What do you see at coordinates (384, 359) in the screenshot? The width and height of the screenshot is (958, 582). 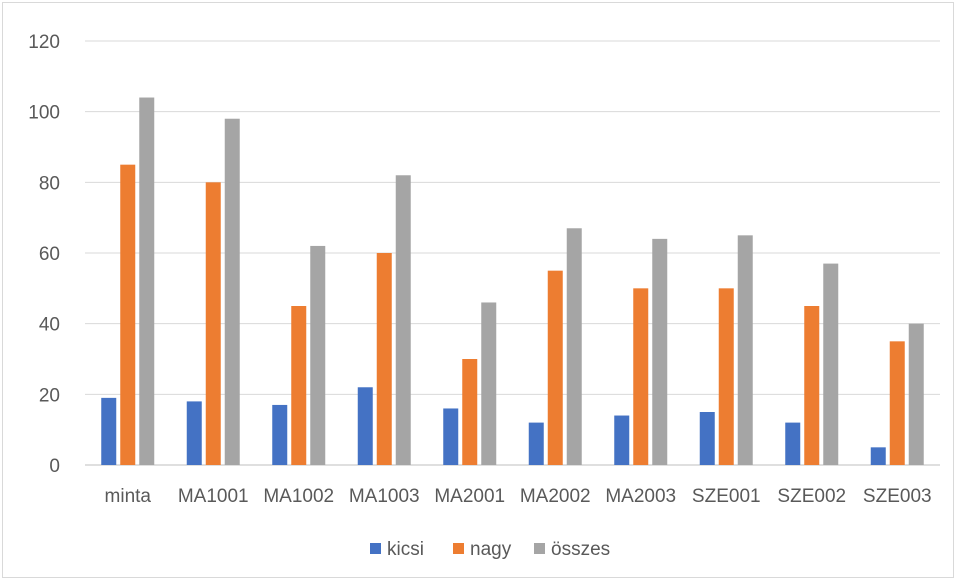 I see `bar-MA1003-nagy` at bounding box center [384, 359].